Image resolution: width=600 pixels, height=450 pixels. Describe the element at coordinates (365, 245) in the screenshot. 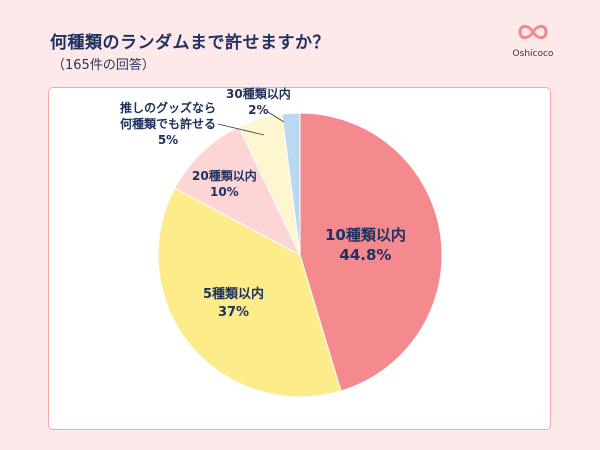

I see `label-10-types: 10種類以内 44.8%` at that location.